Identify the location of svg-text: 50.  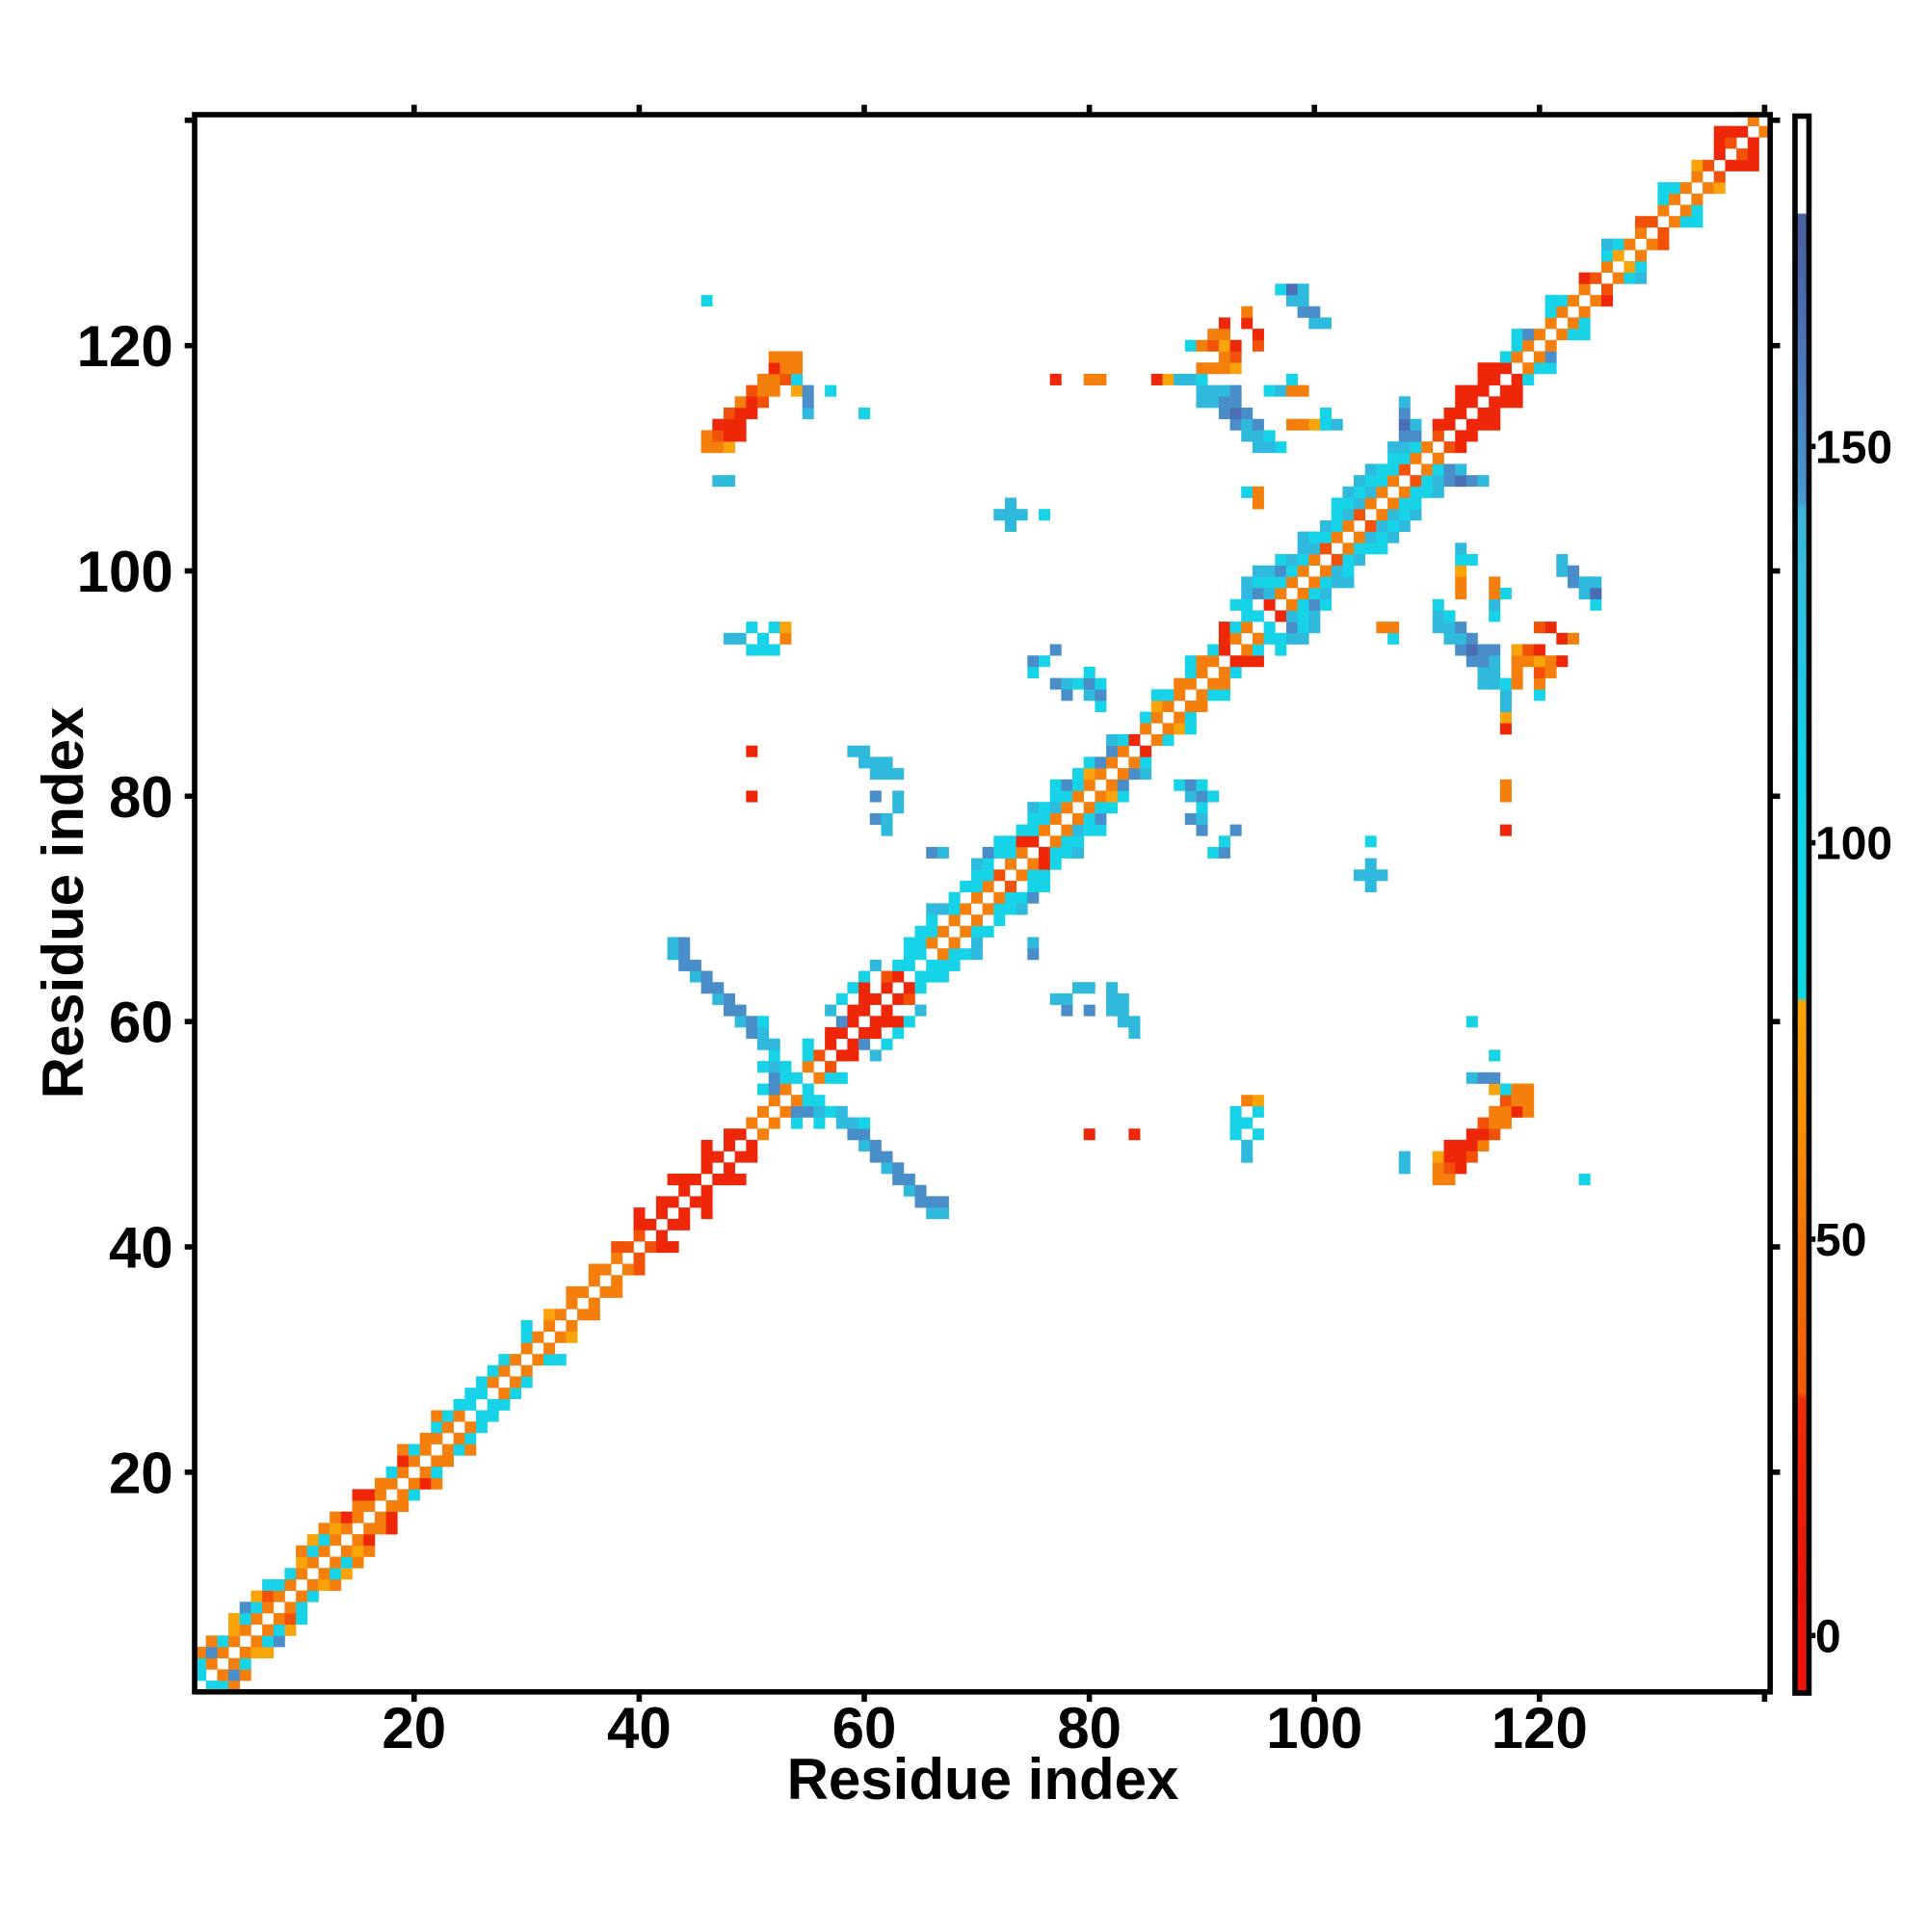
(1840, 1240).